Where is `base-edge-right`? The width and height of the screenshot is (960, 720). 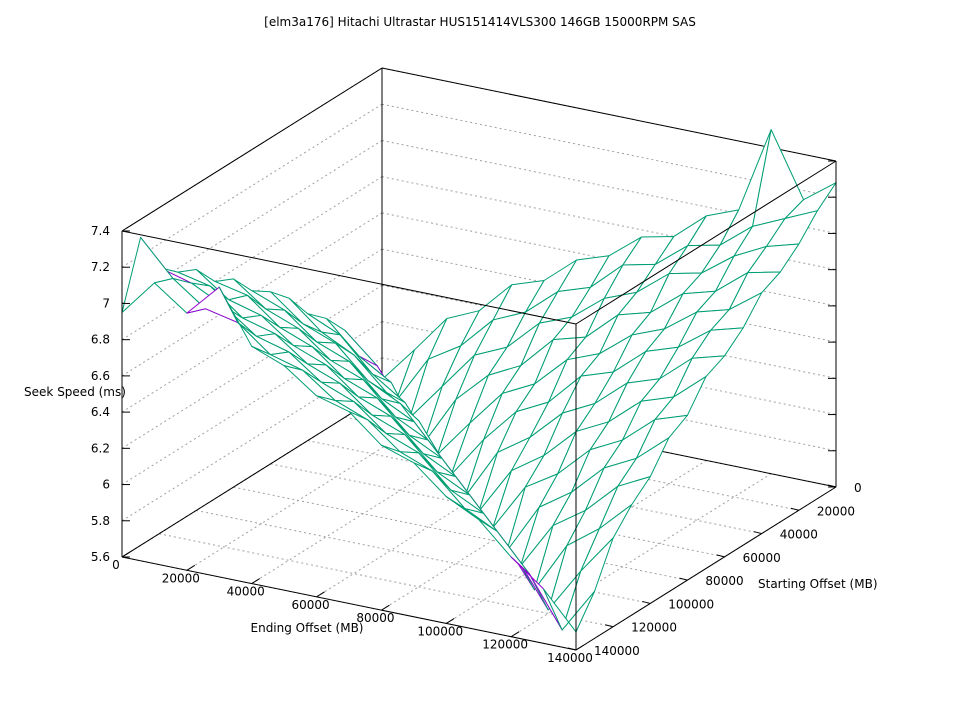 base-edge-right is located at coordinates (706, 568).